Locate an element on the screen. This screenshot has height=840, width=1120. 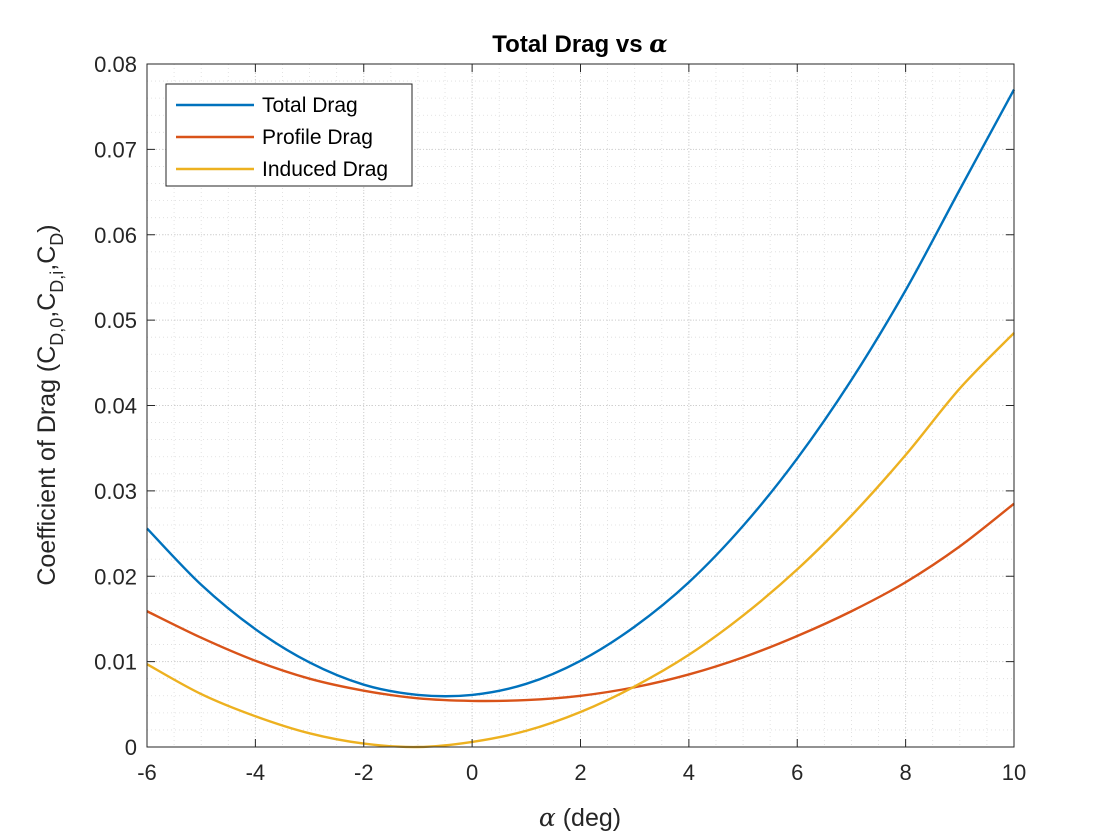
y-tick-label: 0.06 is located at coordinates (115, 235).